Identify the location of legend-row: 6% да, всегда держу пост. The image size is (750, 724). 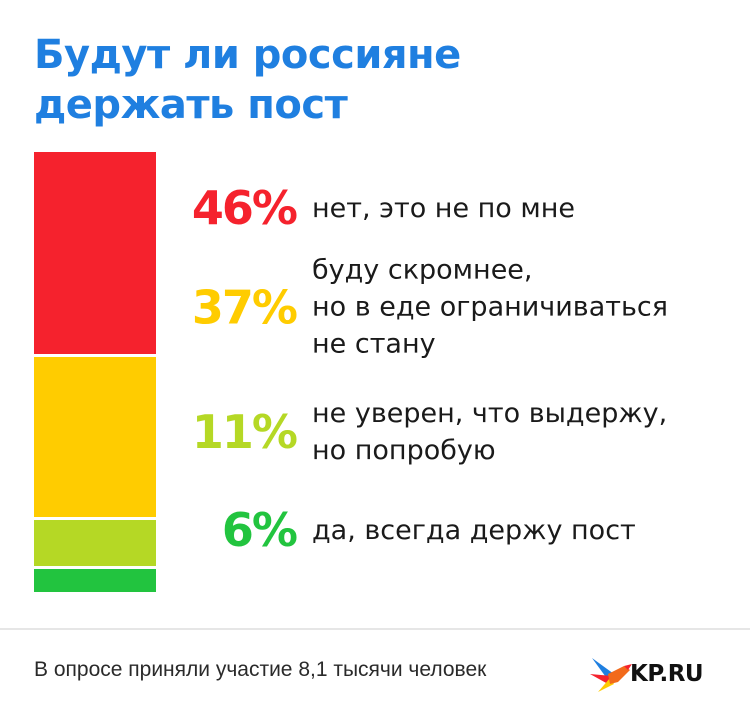
(403, 530).